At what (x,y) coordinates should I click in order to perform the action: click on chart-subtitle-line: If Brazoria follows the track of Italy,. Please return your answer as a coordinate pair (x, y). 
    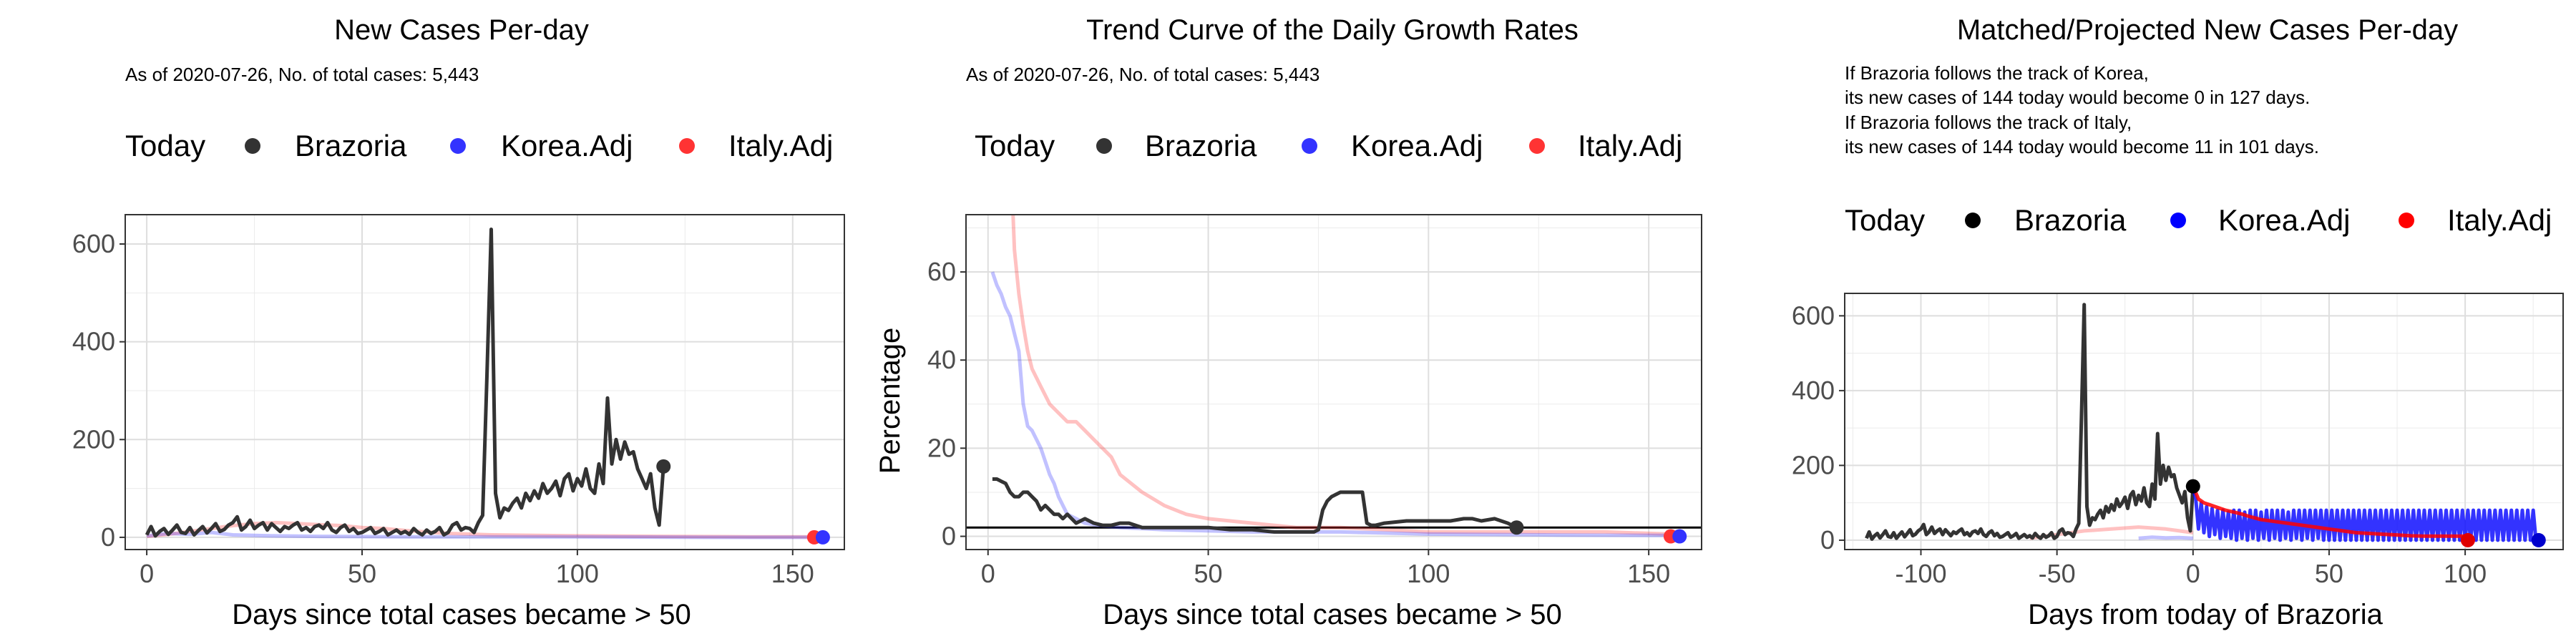
    Looking at the image, I should click on (1988, 122).